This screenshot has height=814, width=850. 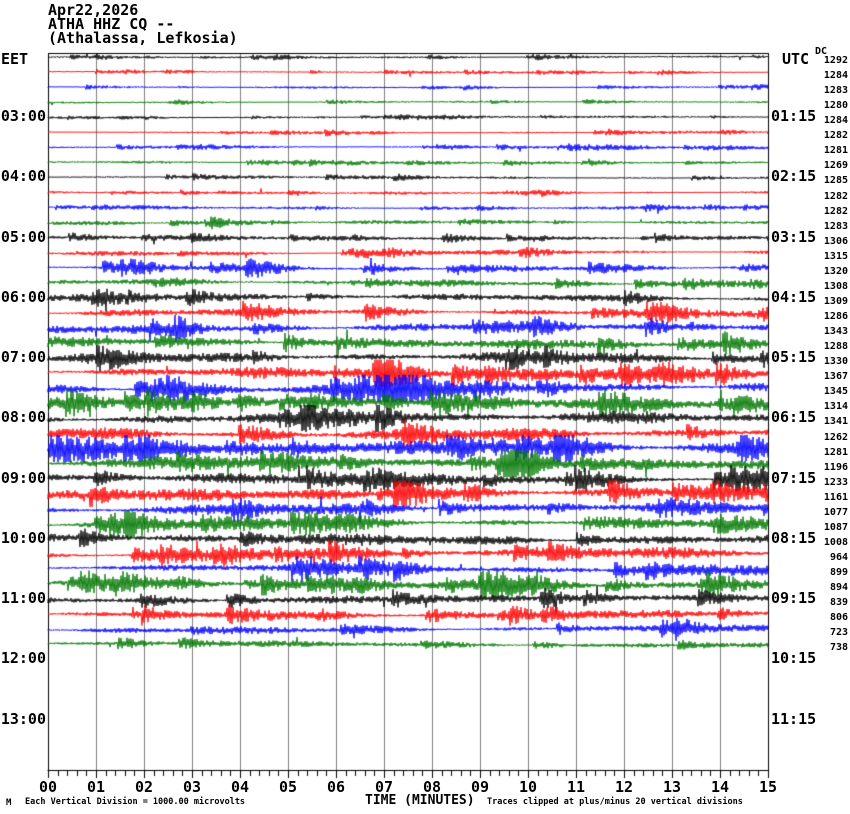 I want to click on hour-label-utc: 05:15, so click(x=794, y=357).